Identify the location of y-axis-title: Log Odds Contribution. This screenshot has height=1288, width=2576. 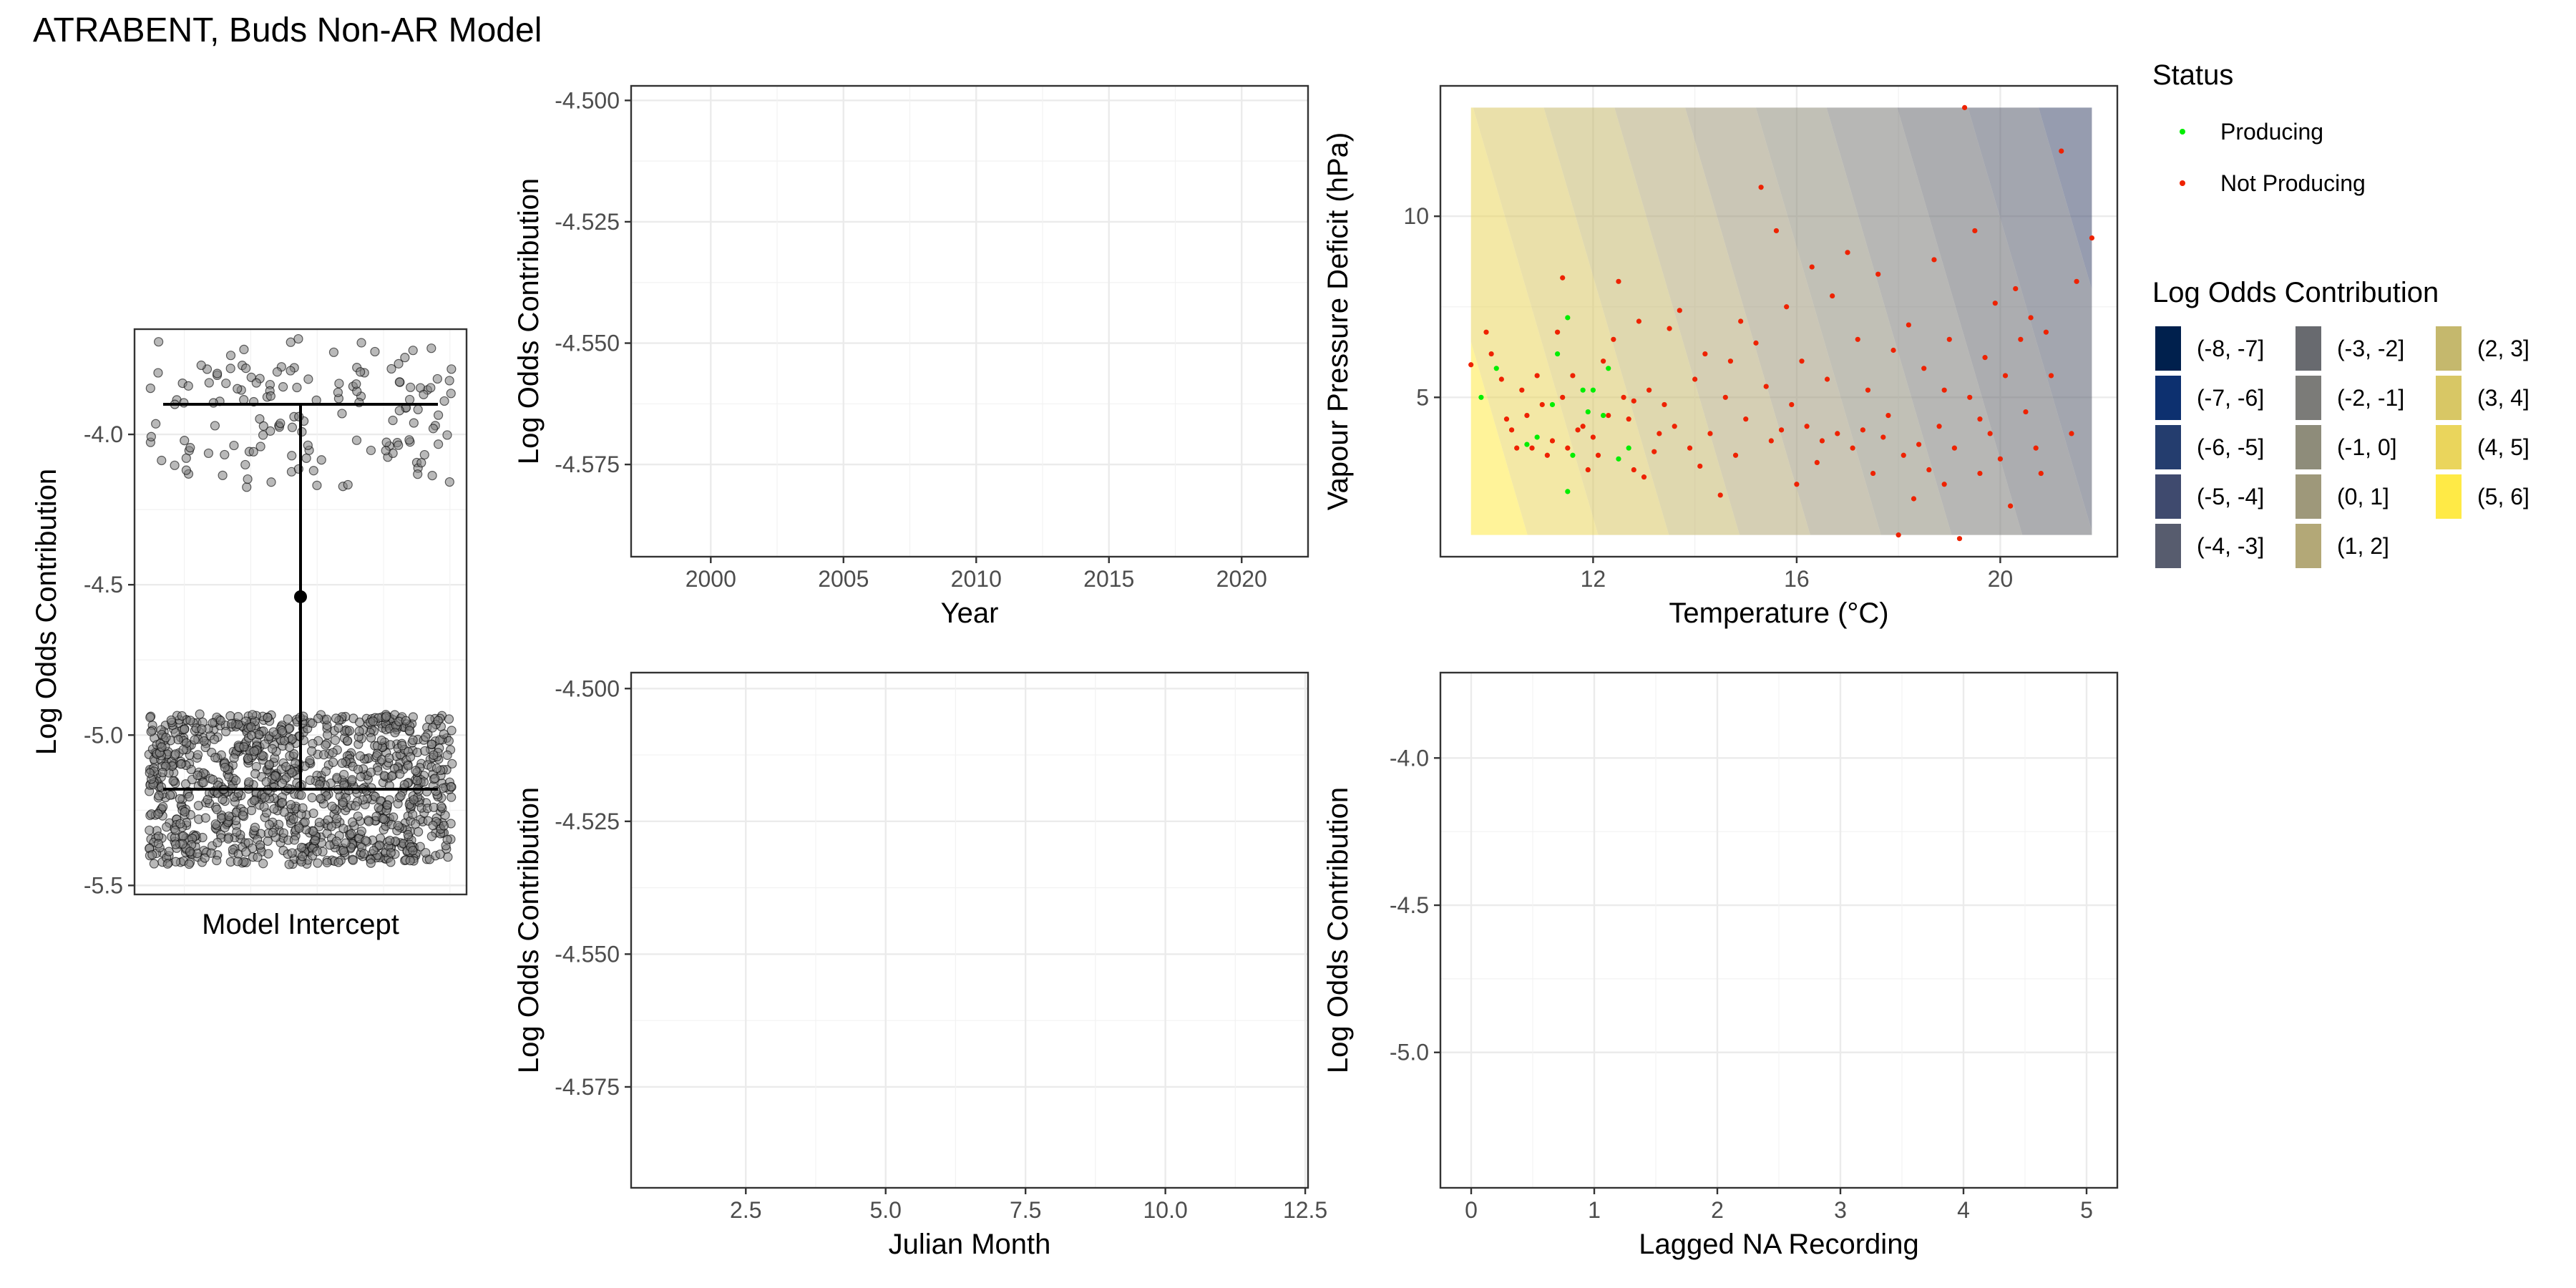
(1338, 930).